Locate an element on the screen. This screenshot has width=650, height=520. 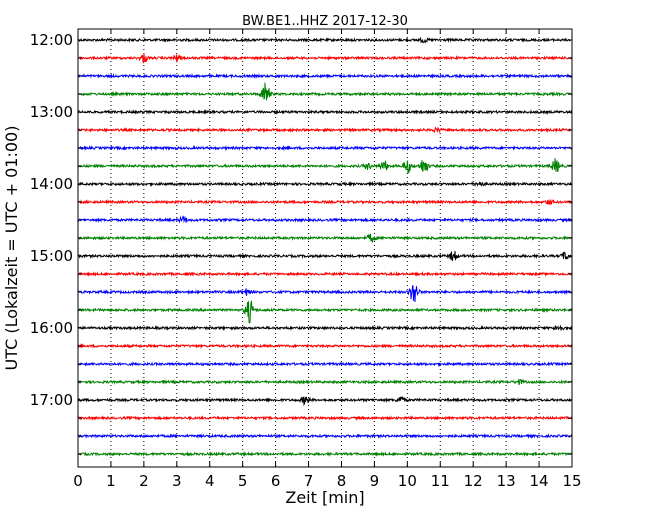
x-tick-label: 6 is located at coordinates (276, 481).